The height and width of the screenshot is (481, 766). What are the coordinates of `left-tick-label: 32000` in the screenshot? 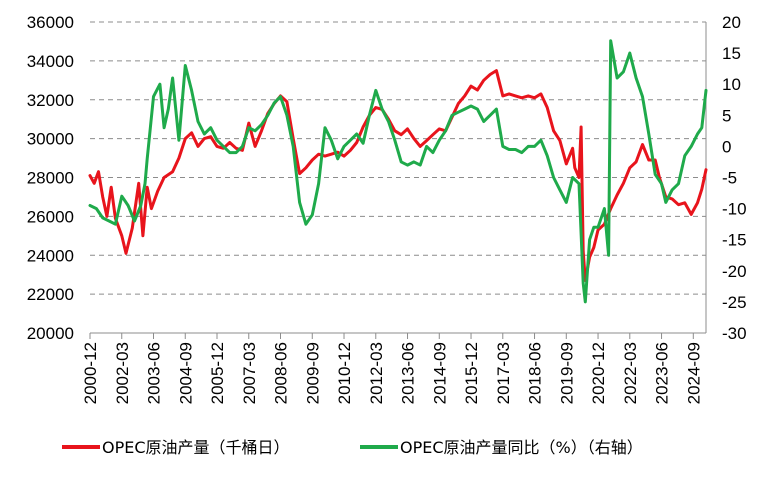 It's located at (50, 100).